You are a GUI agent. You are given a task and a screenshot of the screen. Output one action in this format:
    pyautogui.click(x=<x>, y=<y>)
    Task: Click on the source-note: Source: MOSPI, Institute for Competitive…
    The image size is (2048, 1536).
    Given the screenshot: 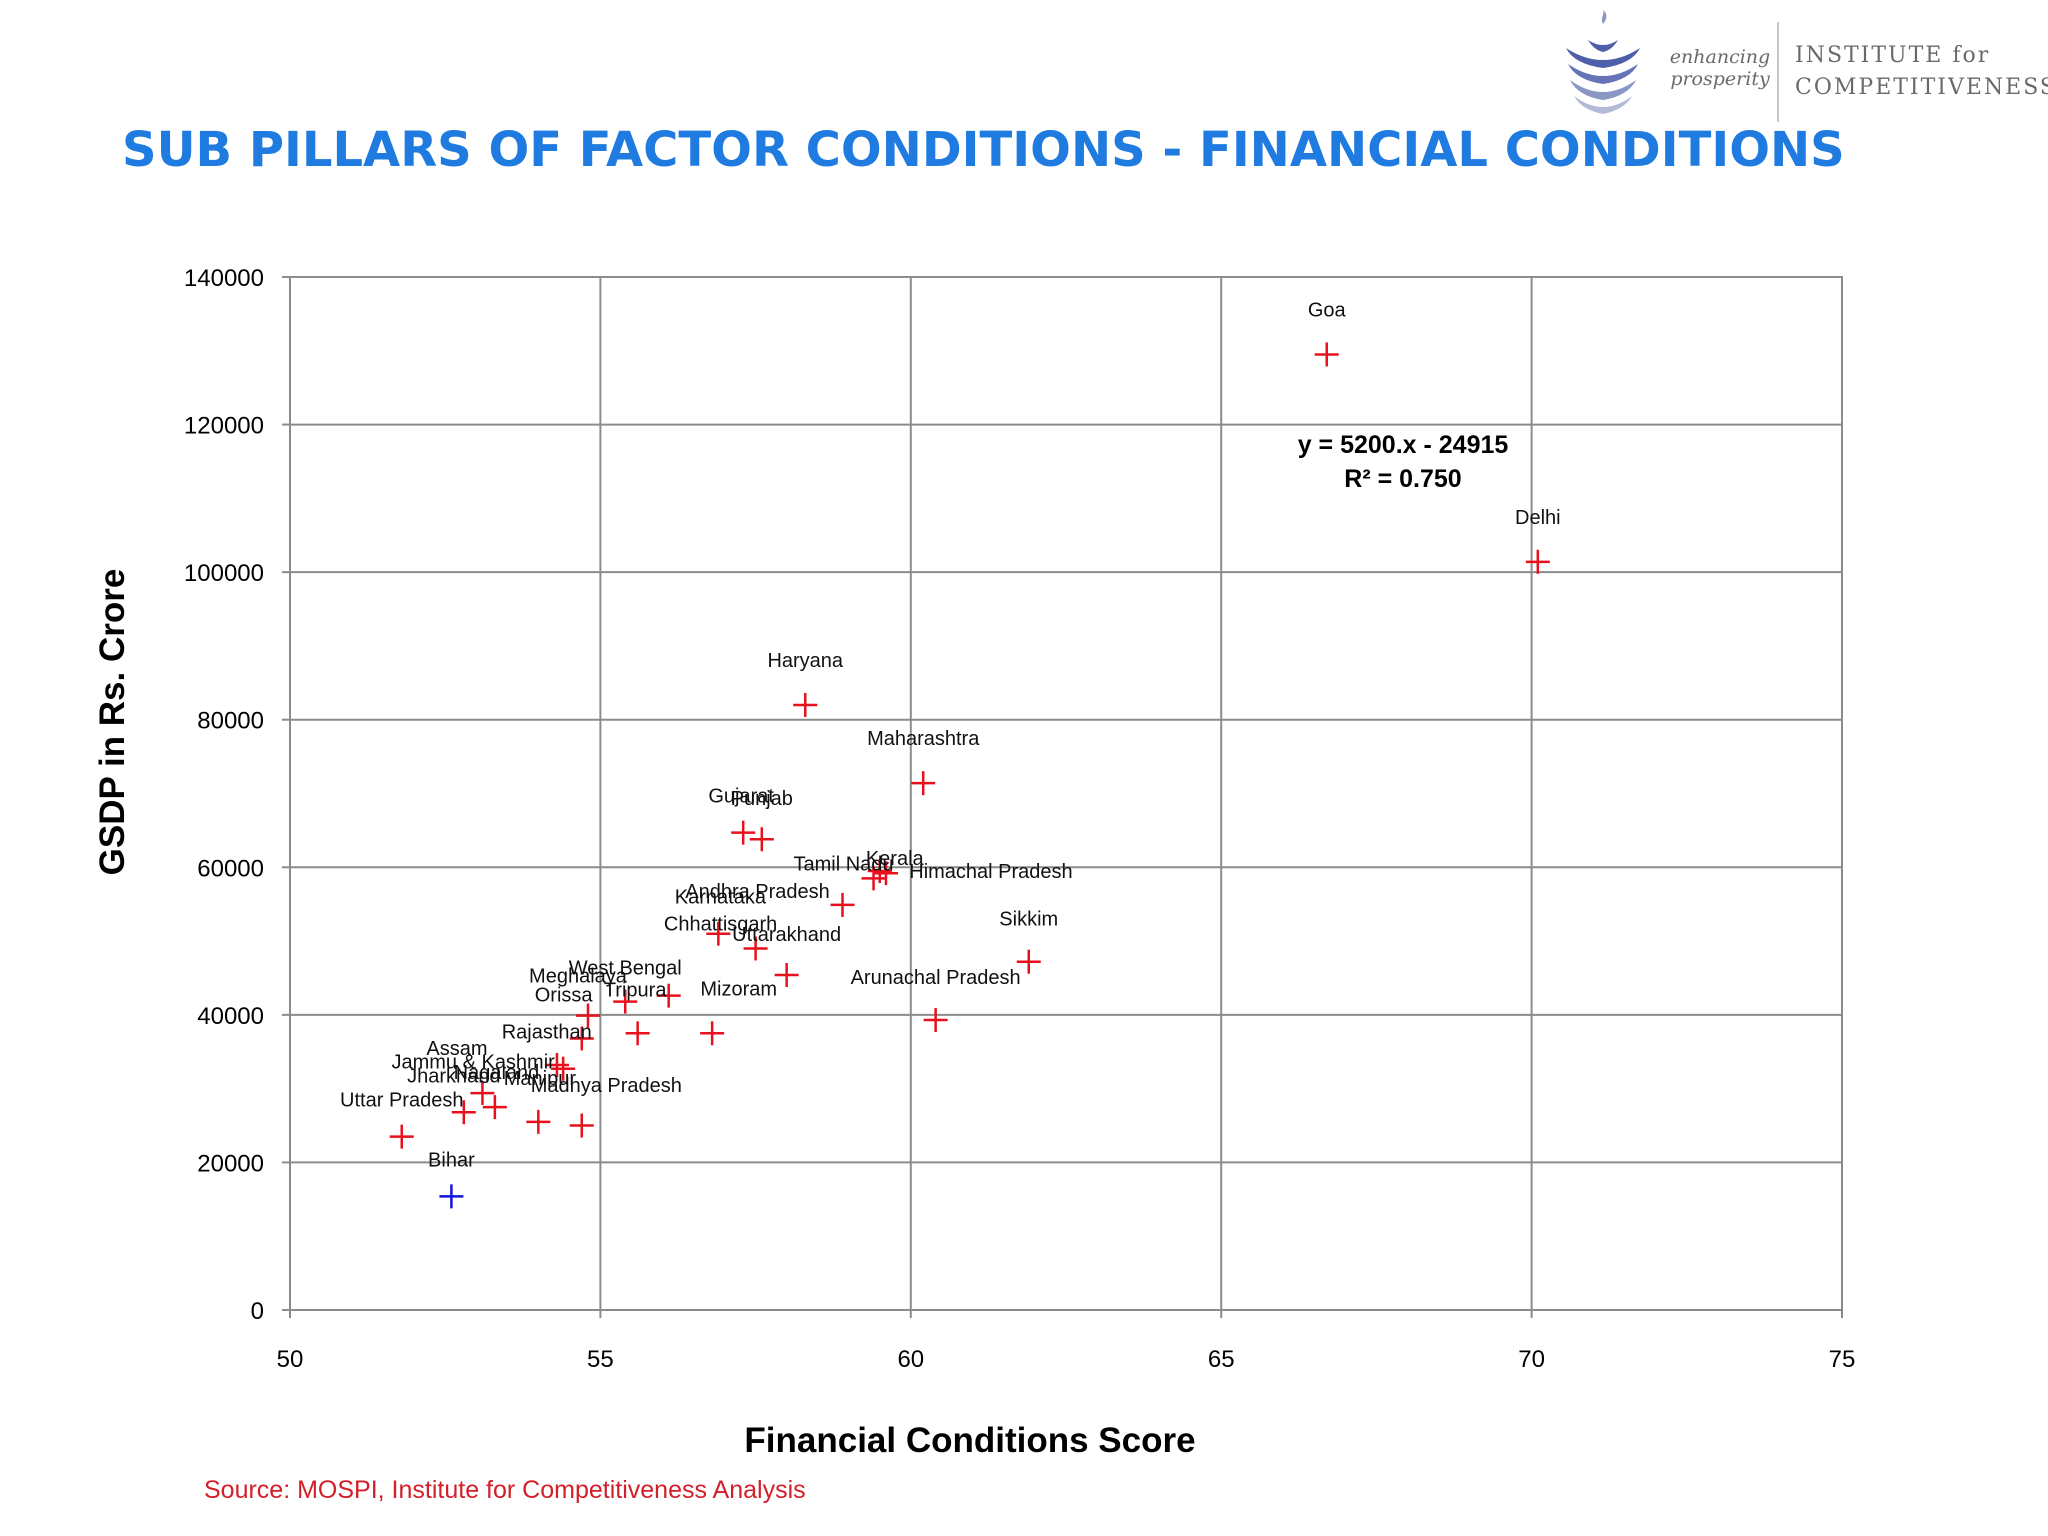 What is the action you would take?
    pyautogui.click(x=505, y=1490)
    